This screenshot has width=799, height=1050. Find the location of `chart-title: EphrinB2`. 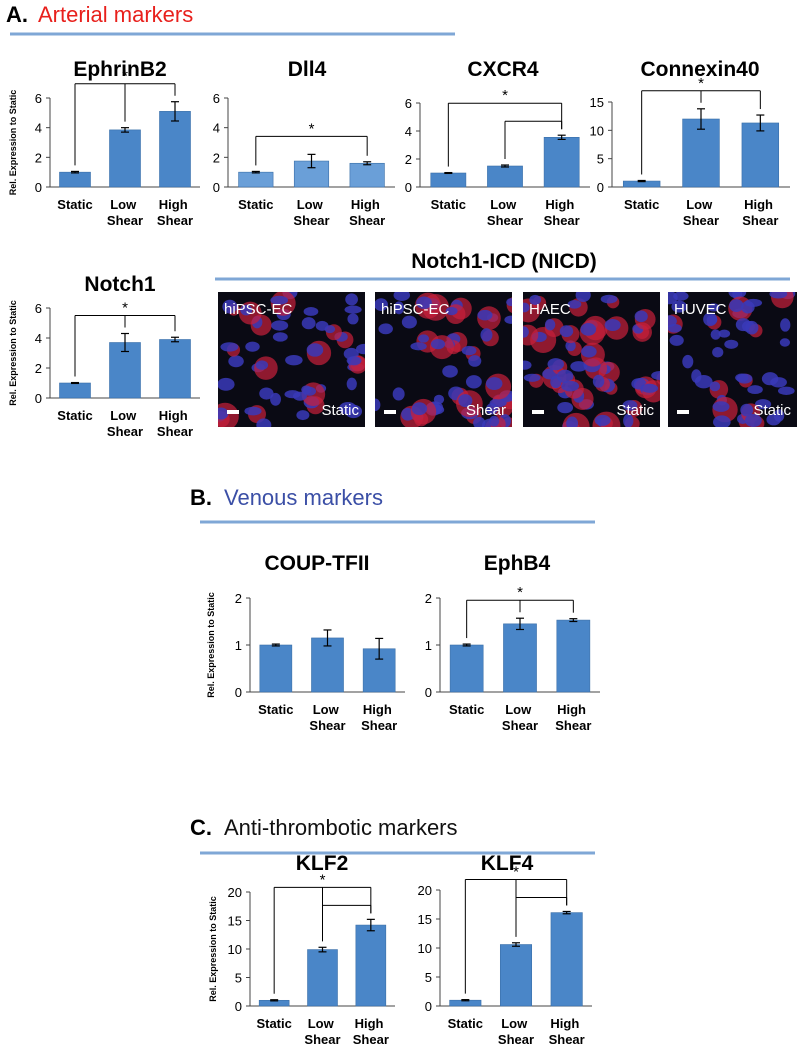

chart-title: EphrinB2 is located at coordinates (119, 69).